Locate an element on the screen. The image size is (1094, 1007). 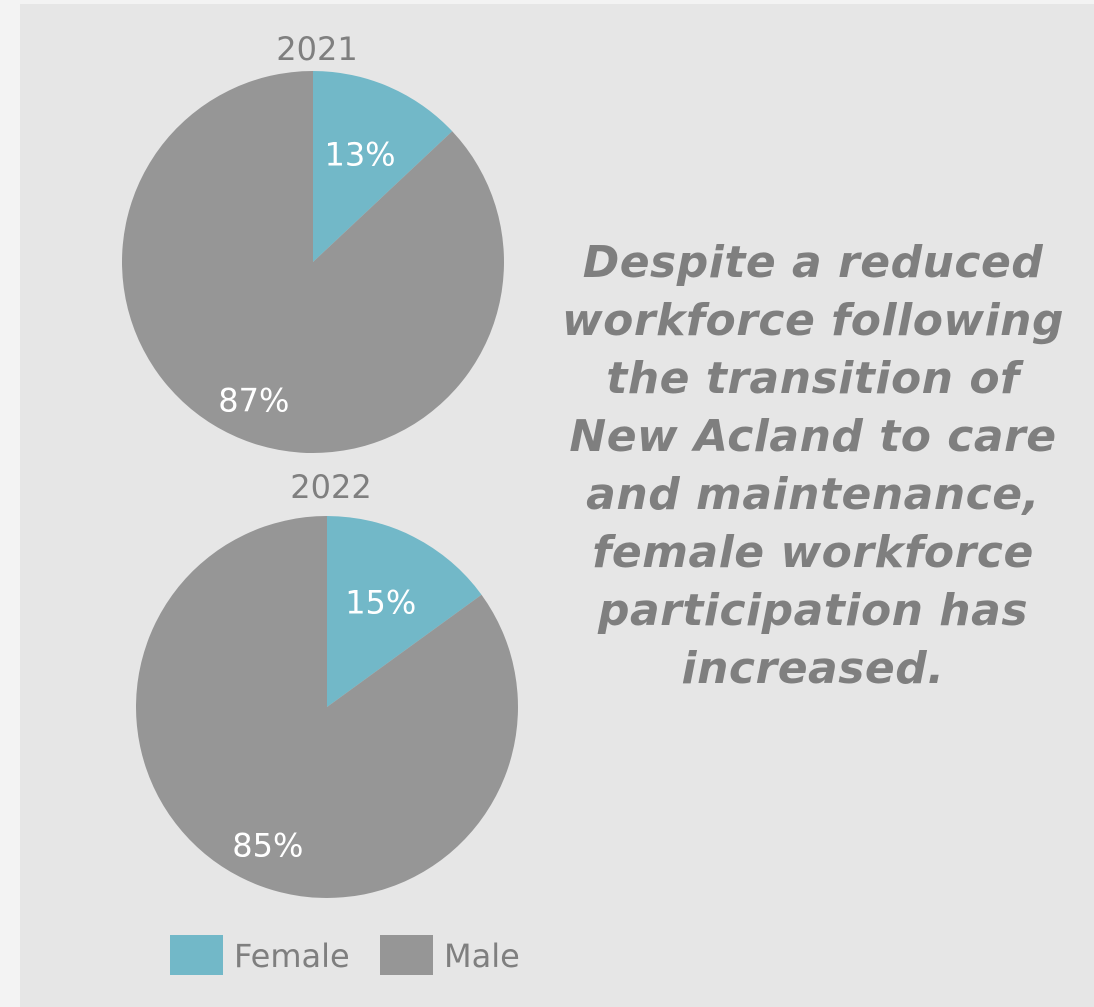
legend-label-male: Male is located at coordinates (482, 956).